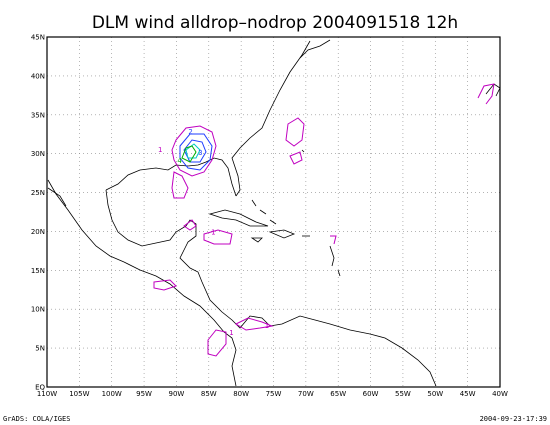 The width and height of the screenshot is (550, 425). What do you see at coordinates (40, 349) in the screenshot?
I see `lat-tick-label: 5N` at bounding box center [40, 349].